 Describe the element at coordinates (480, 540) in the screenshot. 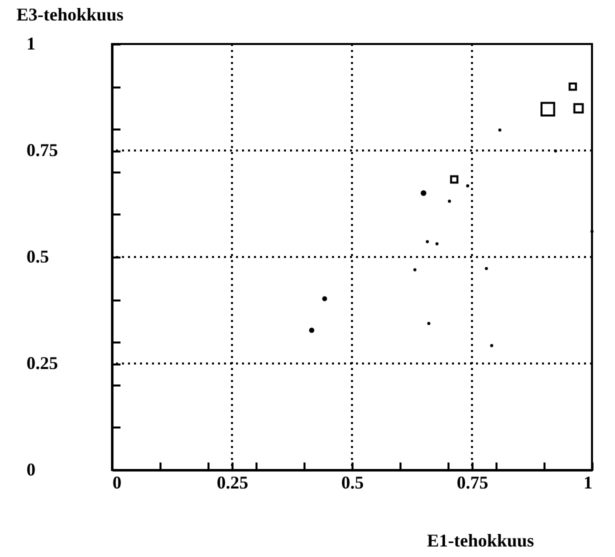

I see `x-axis-title: E1-tehokkuus` at that location.